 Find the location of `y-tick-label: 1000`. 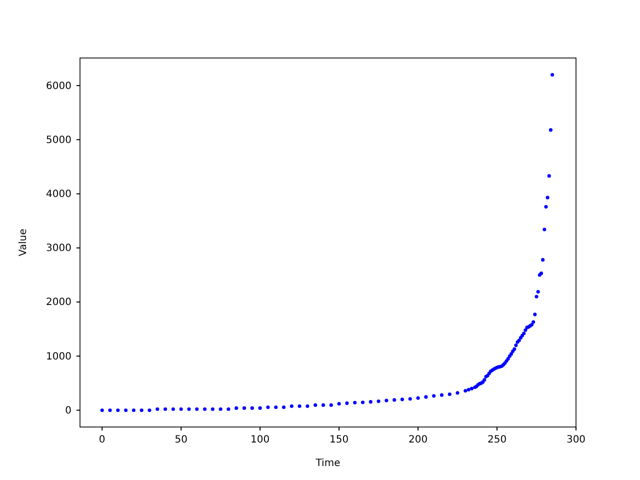

y-tick-label: 1000 is located at coordinates (59, 356).